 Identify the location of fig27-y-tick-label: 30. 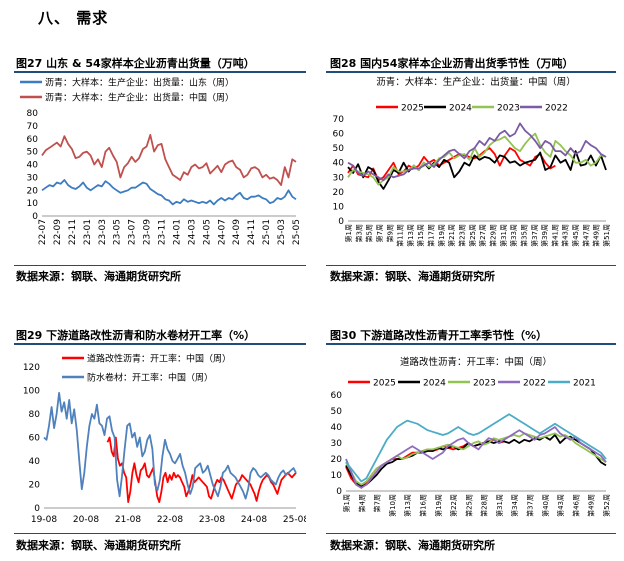
(33, 178).